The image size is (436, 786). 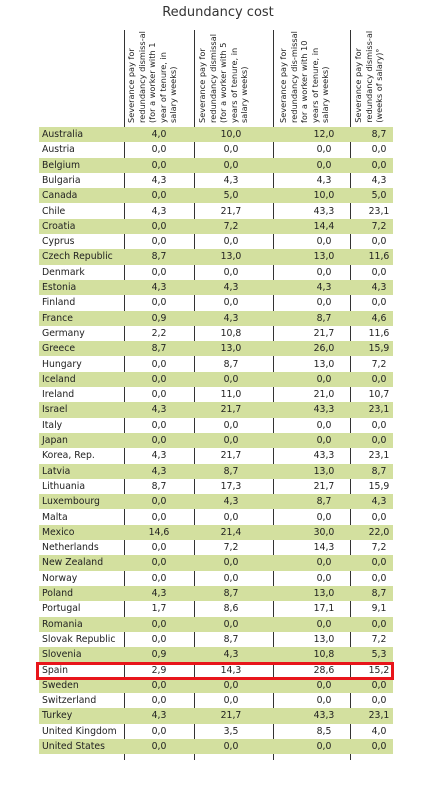 What do you see at coordinates (379, 486) in the screenshot?
I see `value-cell-4: 15,9` at bounding box center [379, 486].